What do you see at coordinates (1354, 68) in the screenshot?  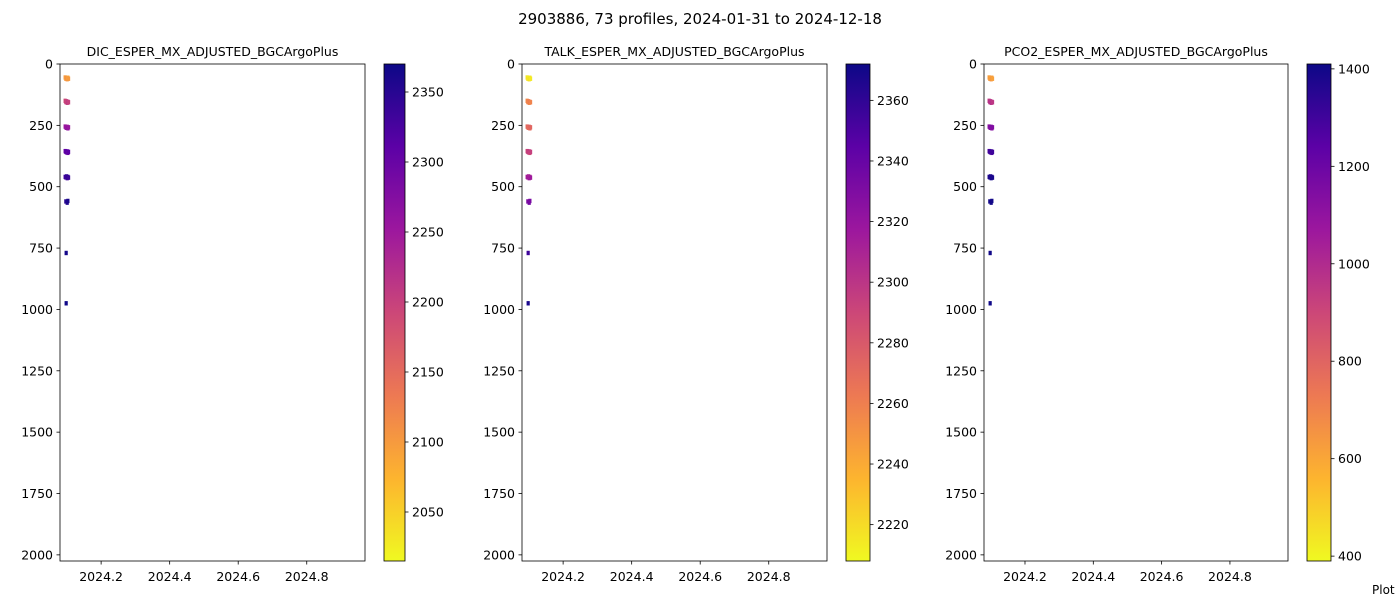 I see `colorbar-tick-label: 1400` at bounding box center [1354, 68].